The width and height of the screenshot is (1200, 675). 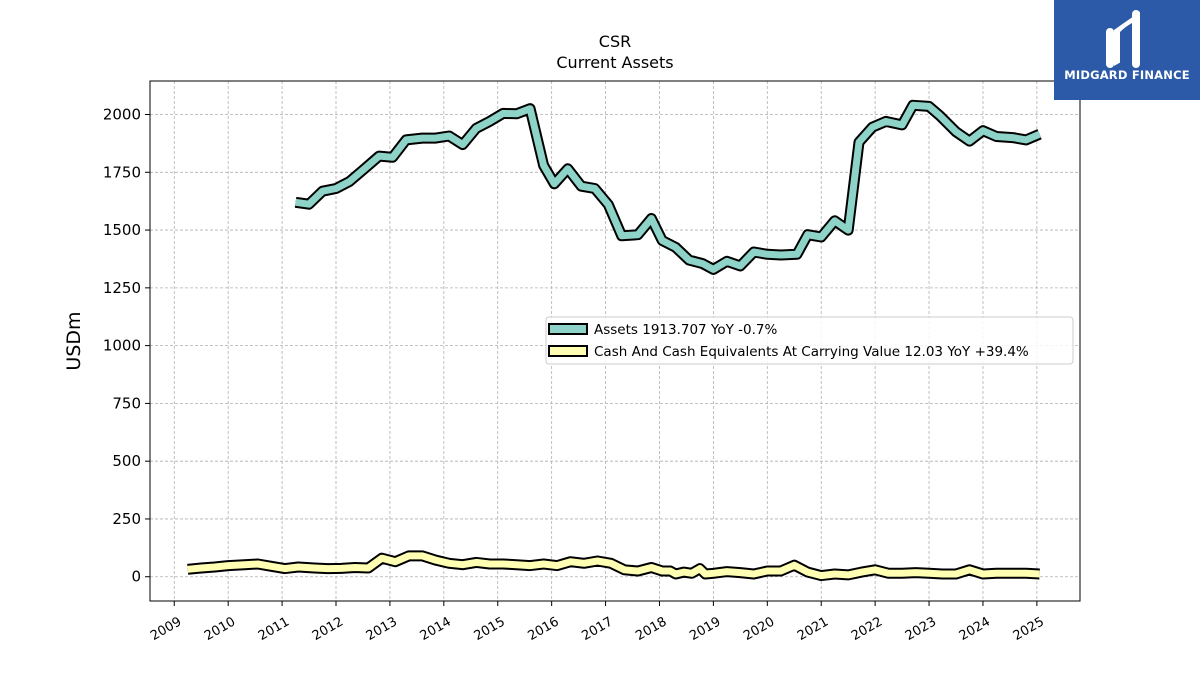 What do you see at coordinates (921, 629) in the screenshot?
I see `x-tick-label: 2023` at bounding box center [921, 629].